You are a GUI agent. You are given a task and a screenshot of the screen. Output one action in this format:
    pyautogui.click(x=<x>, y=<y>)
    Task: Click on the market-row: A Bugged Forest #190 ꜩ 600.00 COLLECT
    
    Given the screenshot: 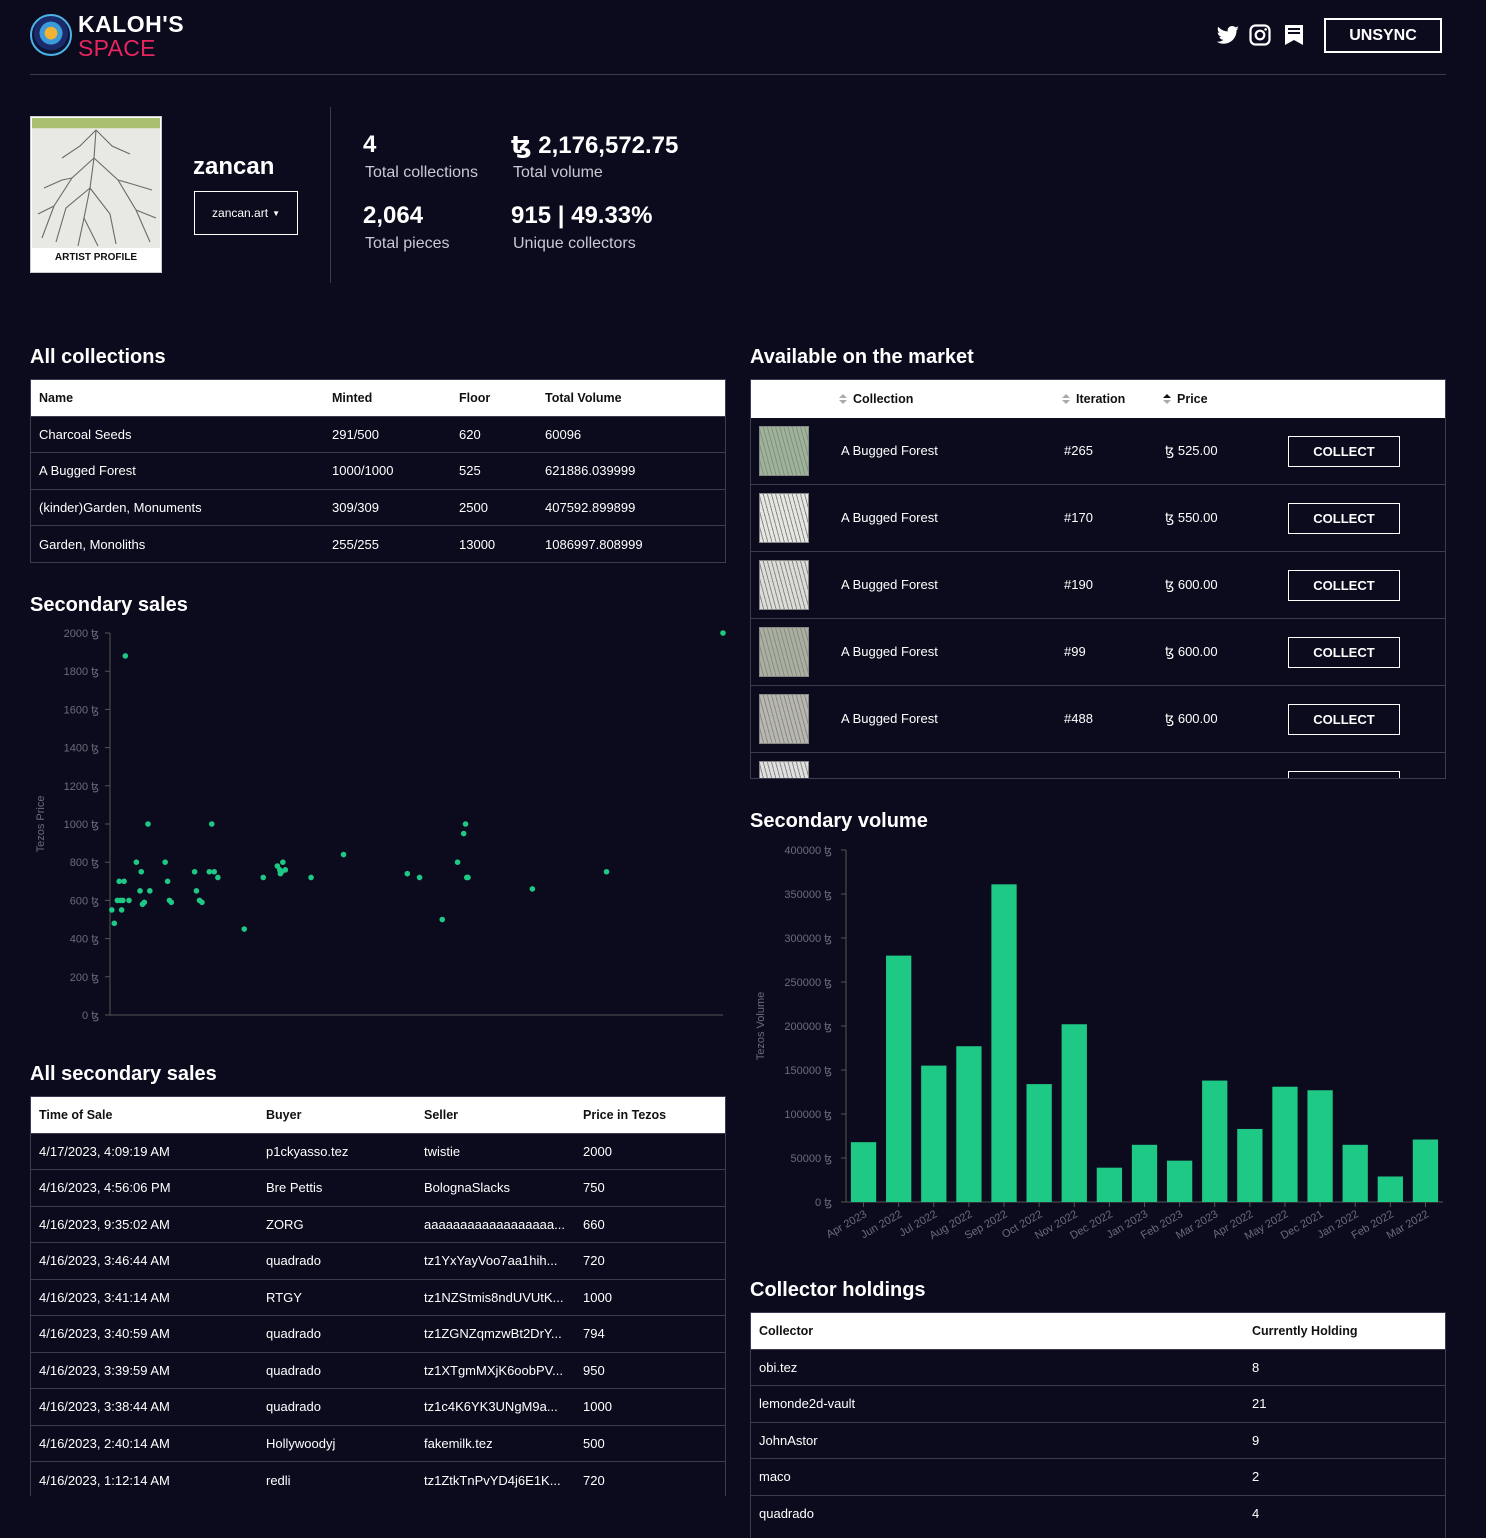 What is the action you would take?
    pyautogui.click(x=1098, y=585)
    